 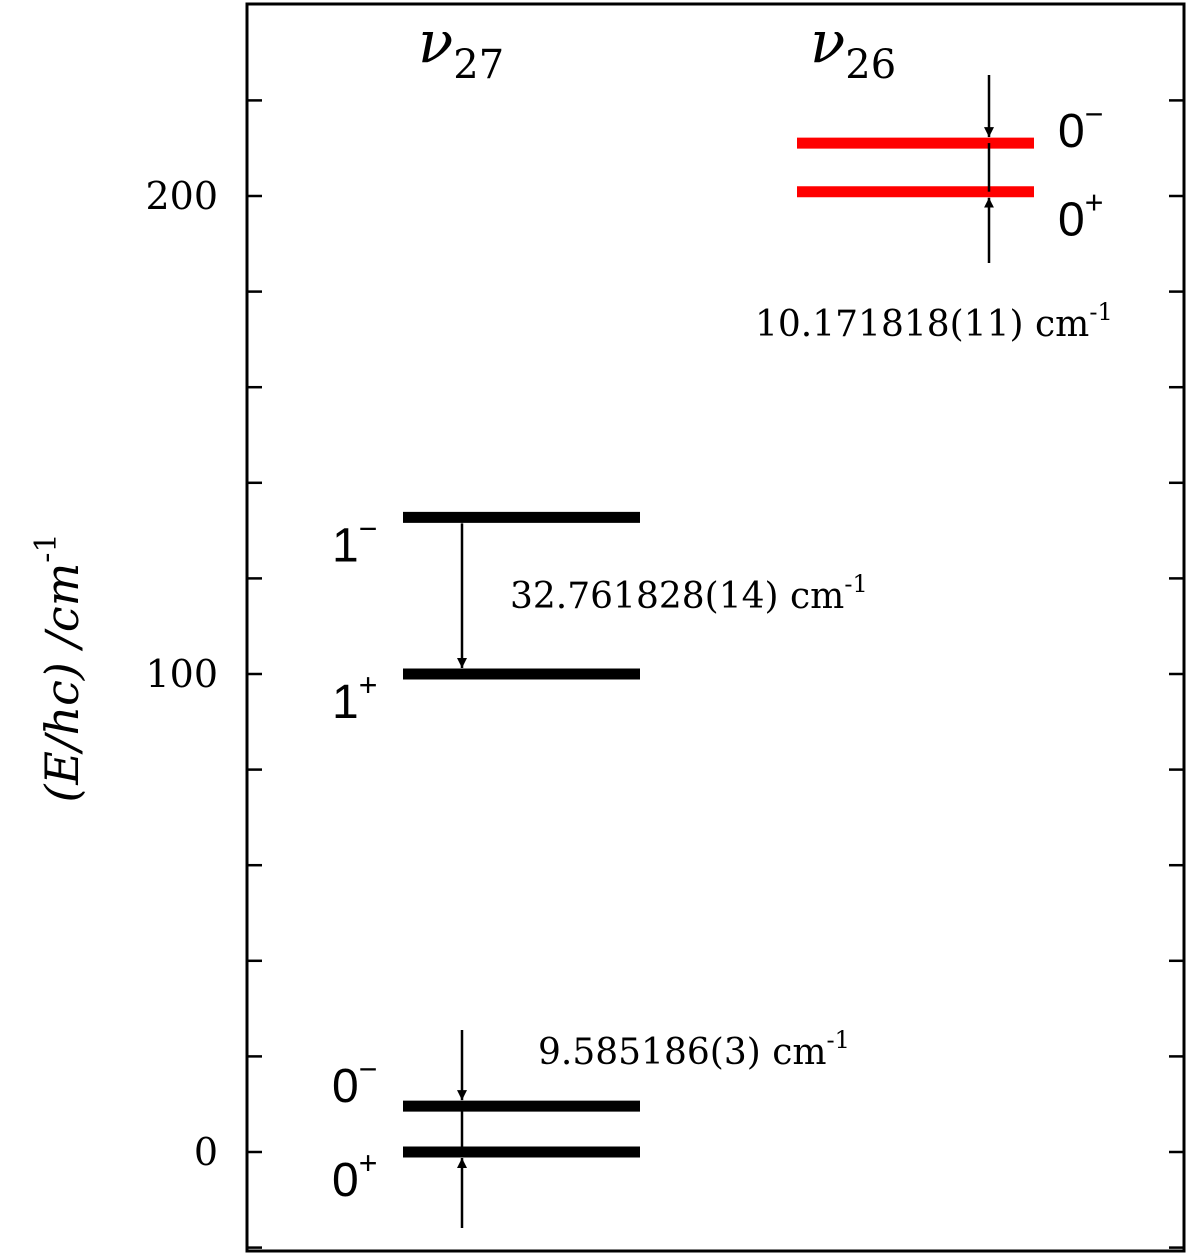 What do you see at coordinates (682, 1052) in the screenshot?
I see `splitting-value: 9.585186(3) cm` at bounding box center [682, 1052].